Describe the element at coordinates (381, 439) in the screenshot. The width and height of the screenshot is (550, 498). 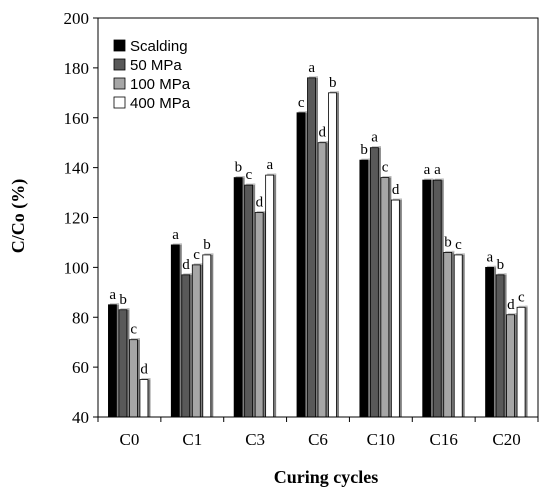
I see `x-tick-label: C10` at that location.